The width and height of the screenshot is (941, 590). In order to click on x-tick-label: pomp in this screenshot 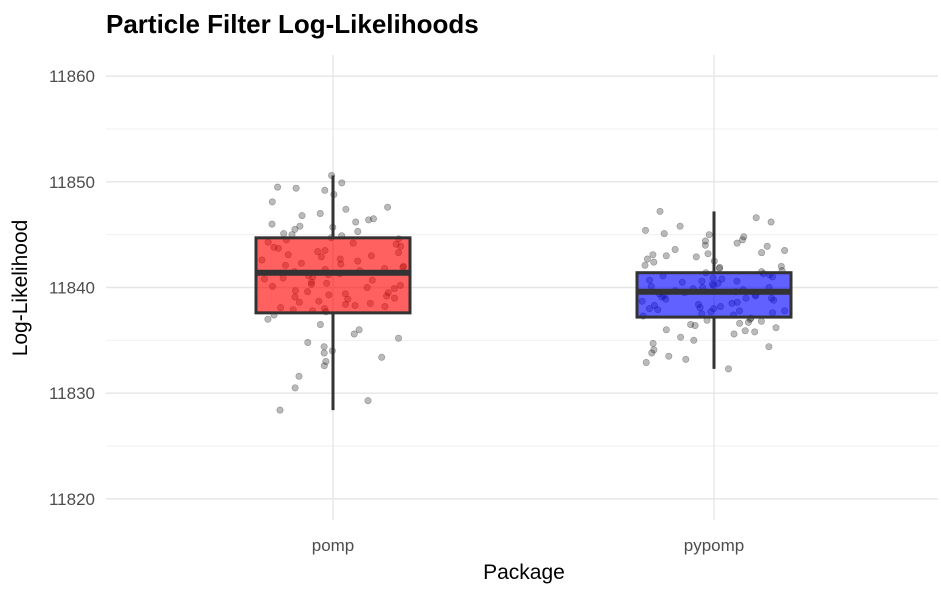, I will do `click(333, 545)`.